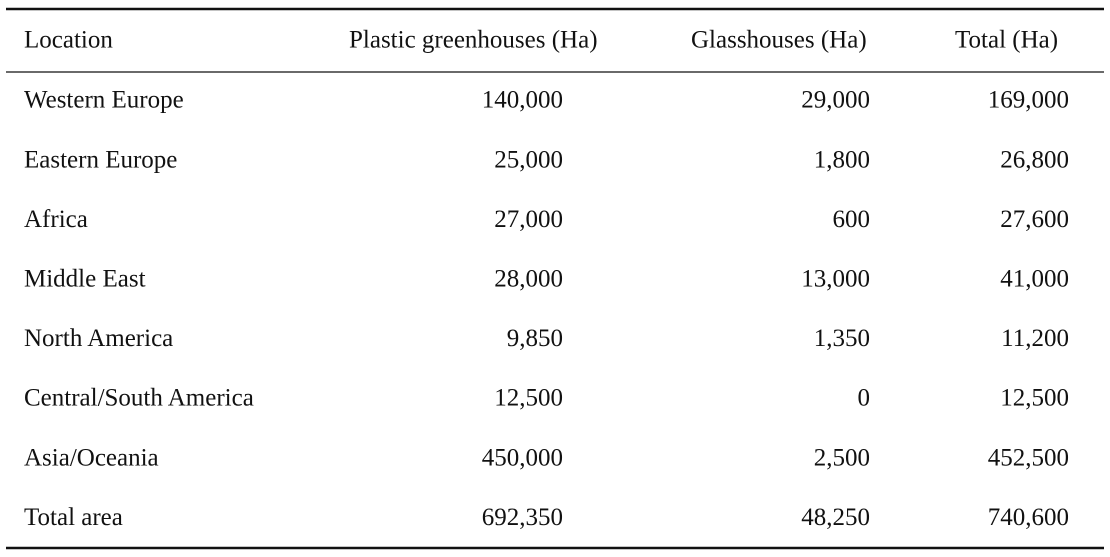 This screenshot has height=557, width=1110. I want to click on cell: 28,000, so click(528, 279).